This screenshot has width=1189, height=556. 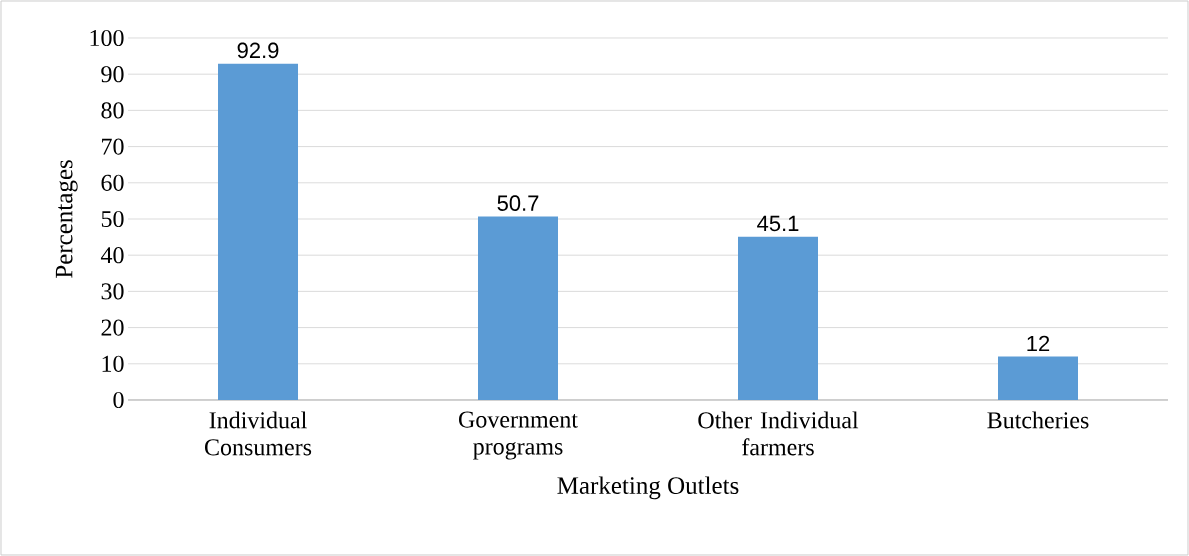 What do you see at coordinates (648, 488) in the screenshot?
I see `x-axis-title: Marketing Outlets` at bounding box center [648, 488].